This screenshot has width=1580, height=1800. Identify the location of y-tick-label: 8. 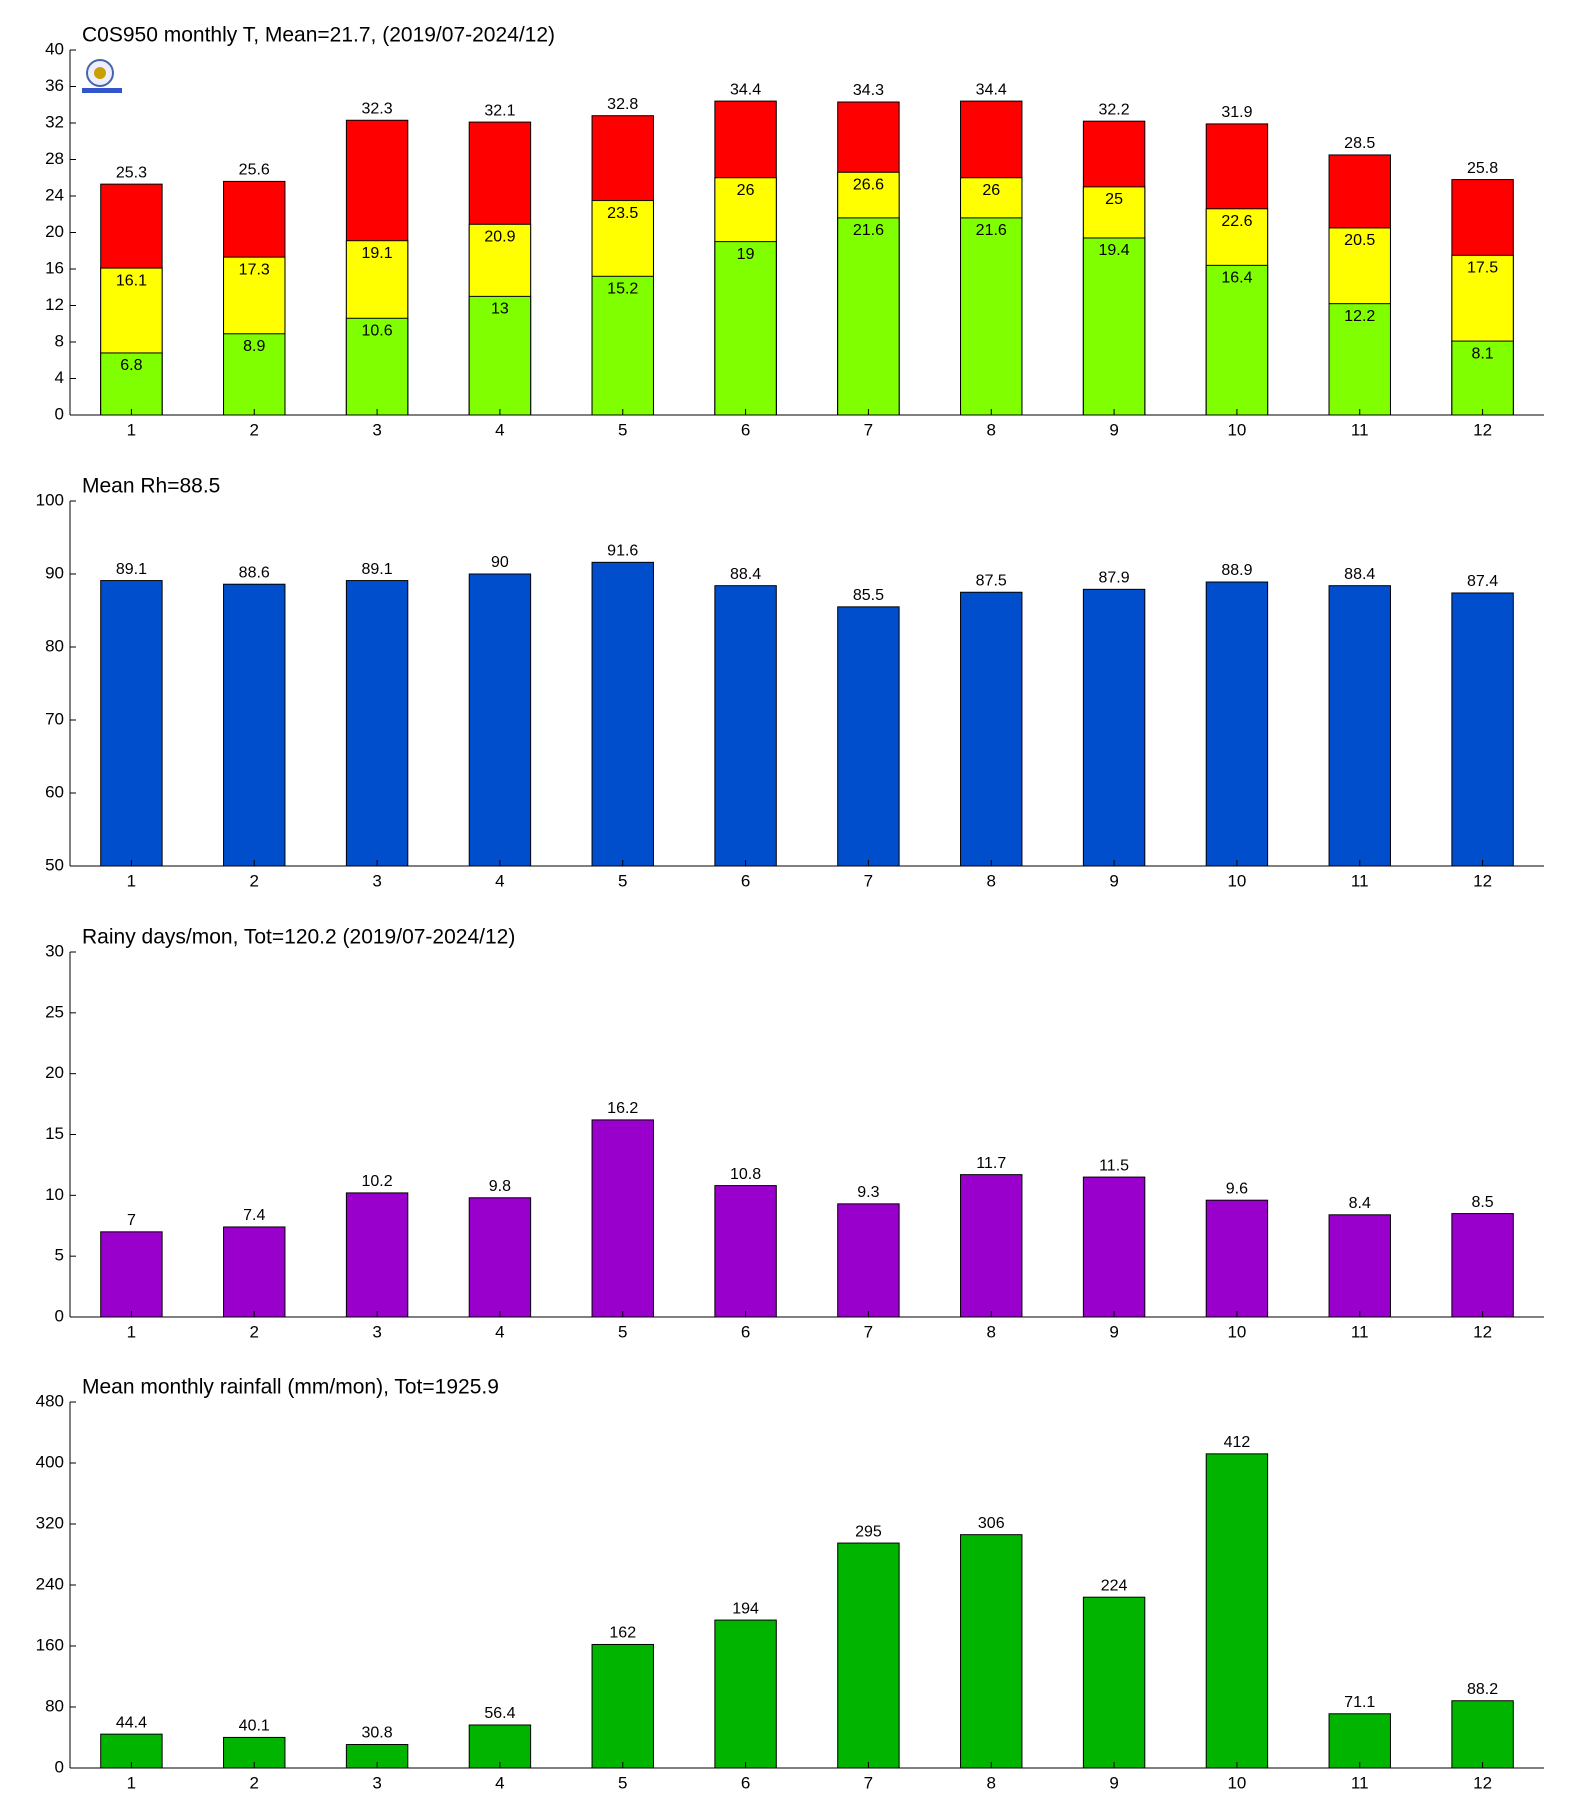
(59, 340).